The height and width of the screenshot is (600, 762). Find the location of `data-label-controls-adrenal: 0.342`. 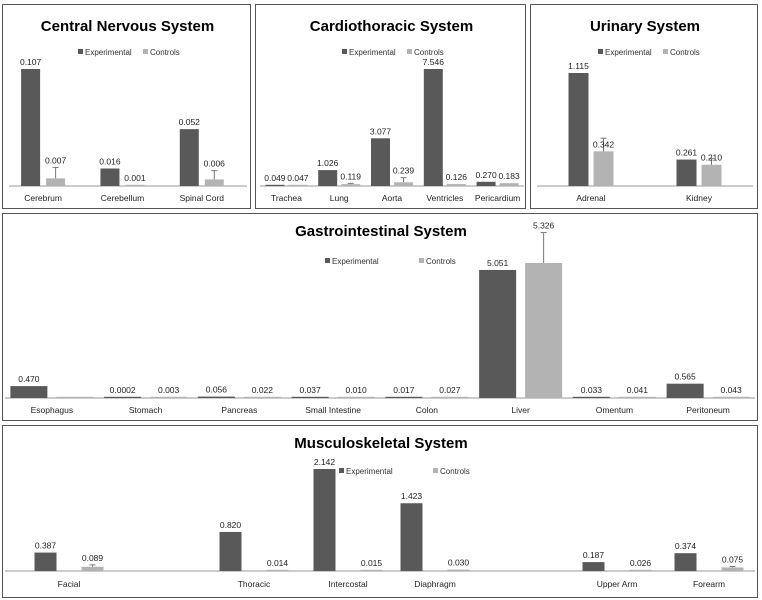

data-label-controls-adrenal: 0.342 is located at coordinates (604, 144).